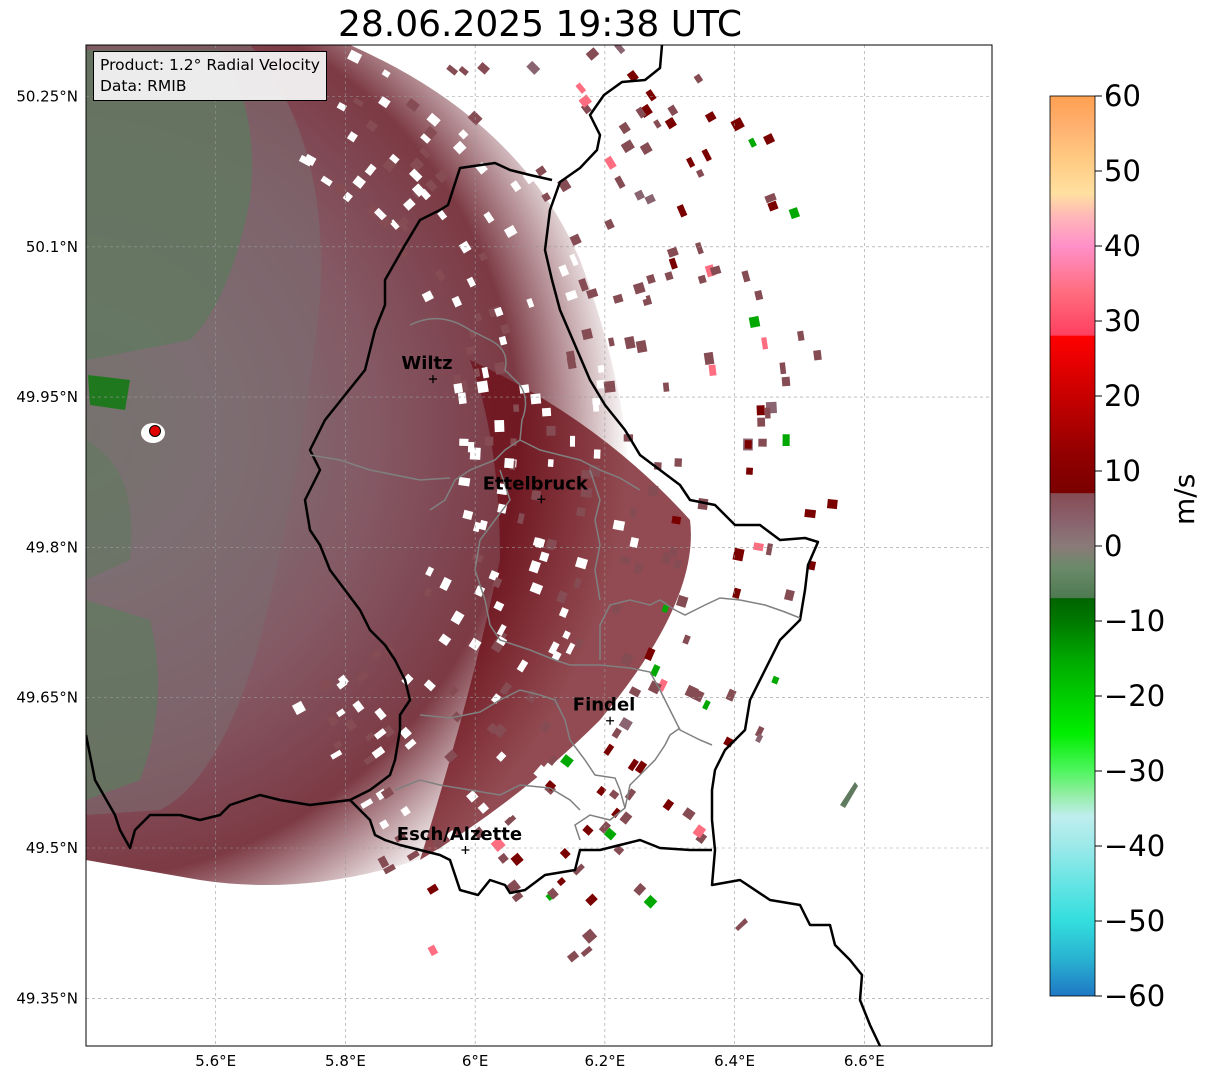  I want to click on colorbar-tick-label: 0, so click(1113, 546).